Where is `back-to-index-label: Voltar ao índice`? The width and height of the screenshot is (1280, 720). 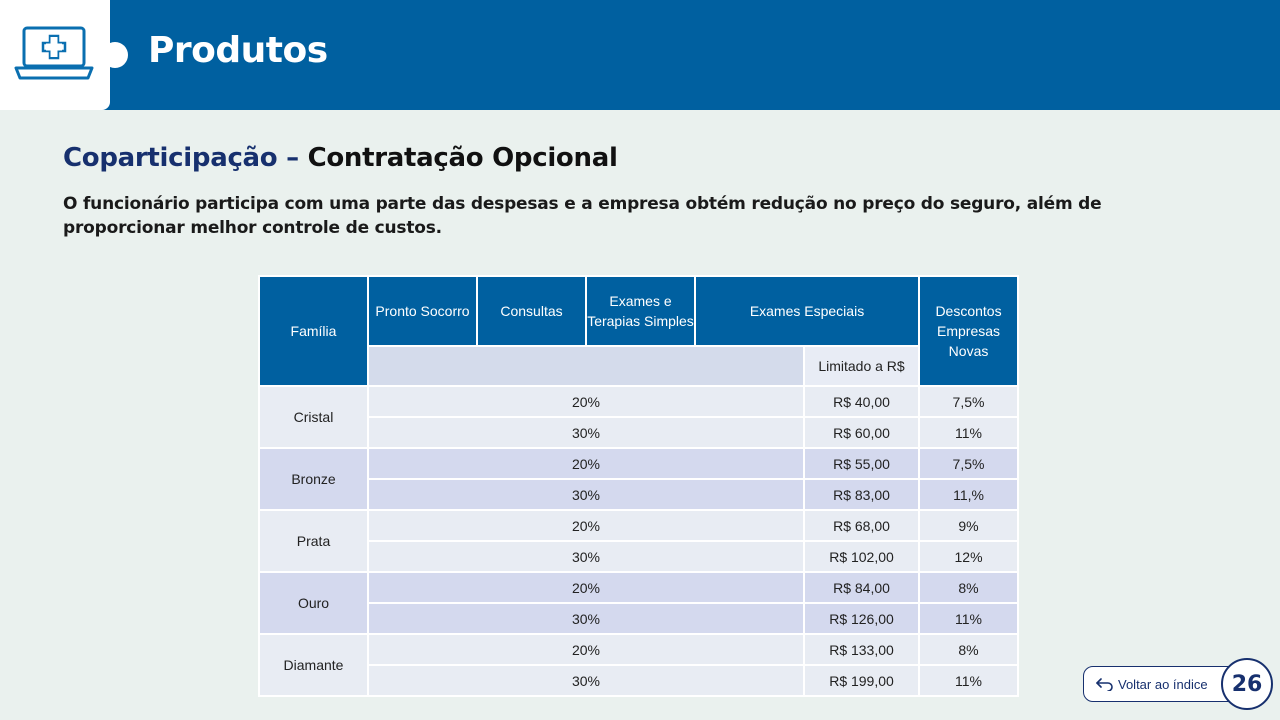 back-to-index-label: Voltar ao índice is located at coordinates (1163, 684).